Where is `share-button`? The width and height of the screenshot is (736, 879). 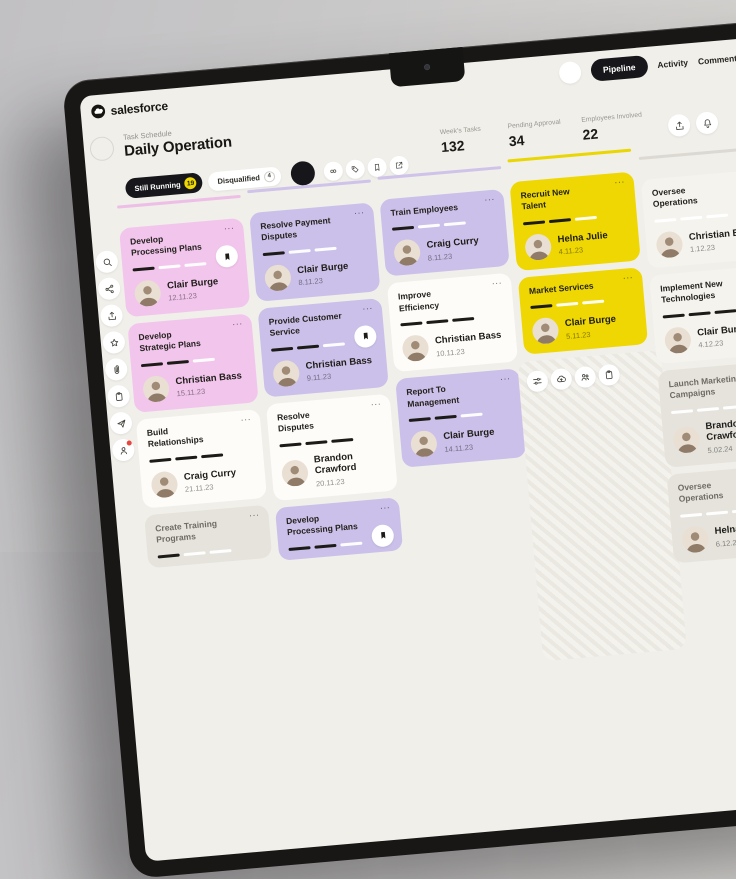 share-button is located at coordinates (109, 288).